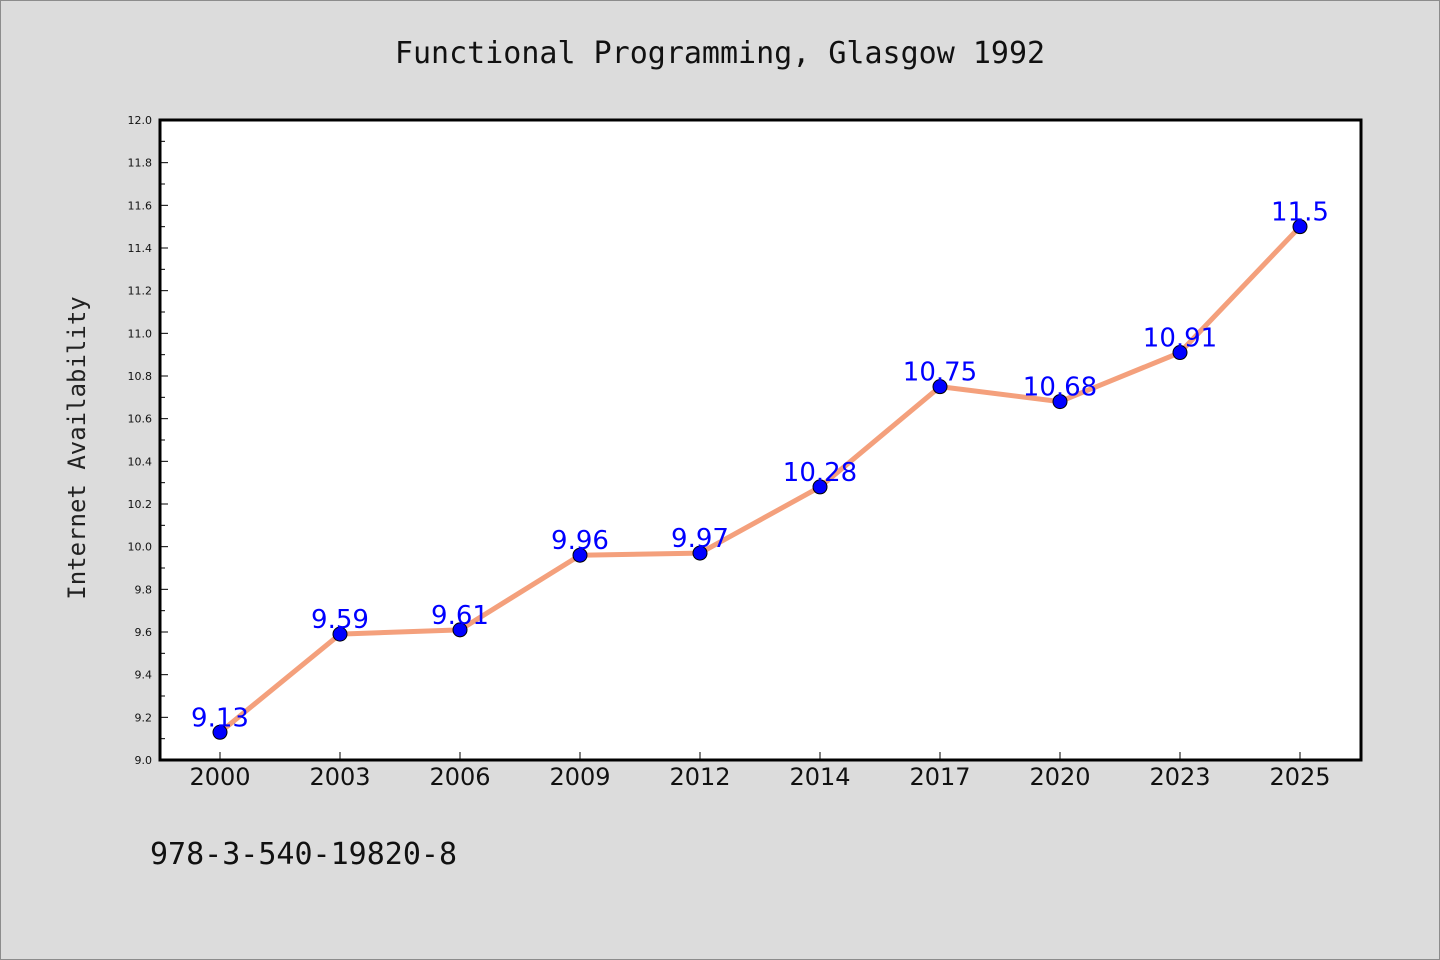 The height and width of the screenshot is (960, 1440). What do you see at coordinates (1059, 777) in the screenshot?
I see `x-tick-label: 2020` at bounding box center [1059, 777].